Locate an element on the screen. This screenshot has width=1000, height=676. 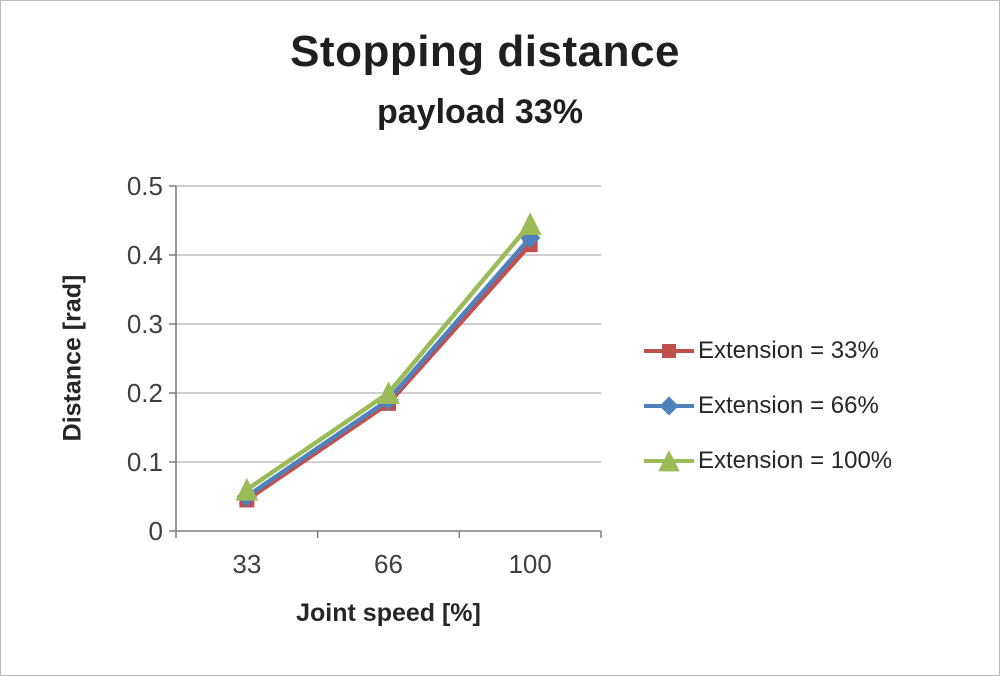
legend-item: Extension = 66% is located at coordinates (767, 406).